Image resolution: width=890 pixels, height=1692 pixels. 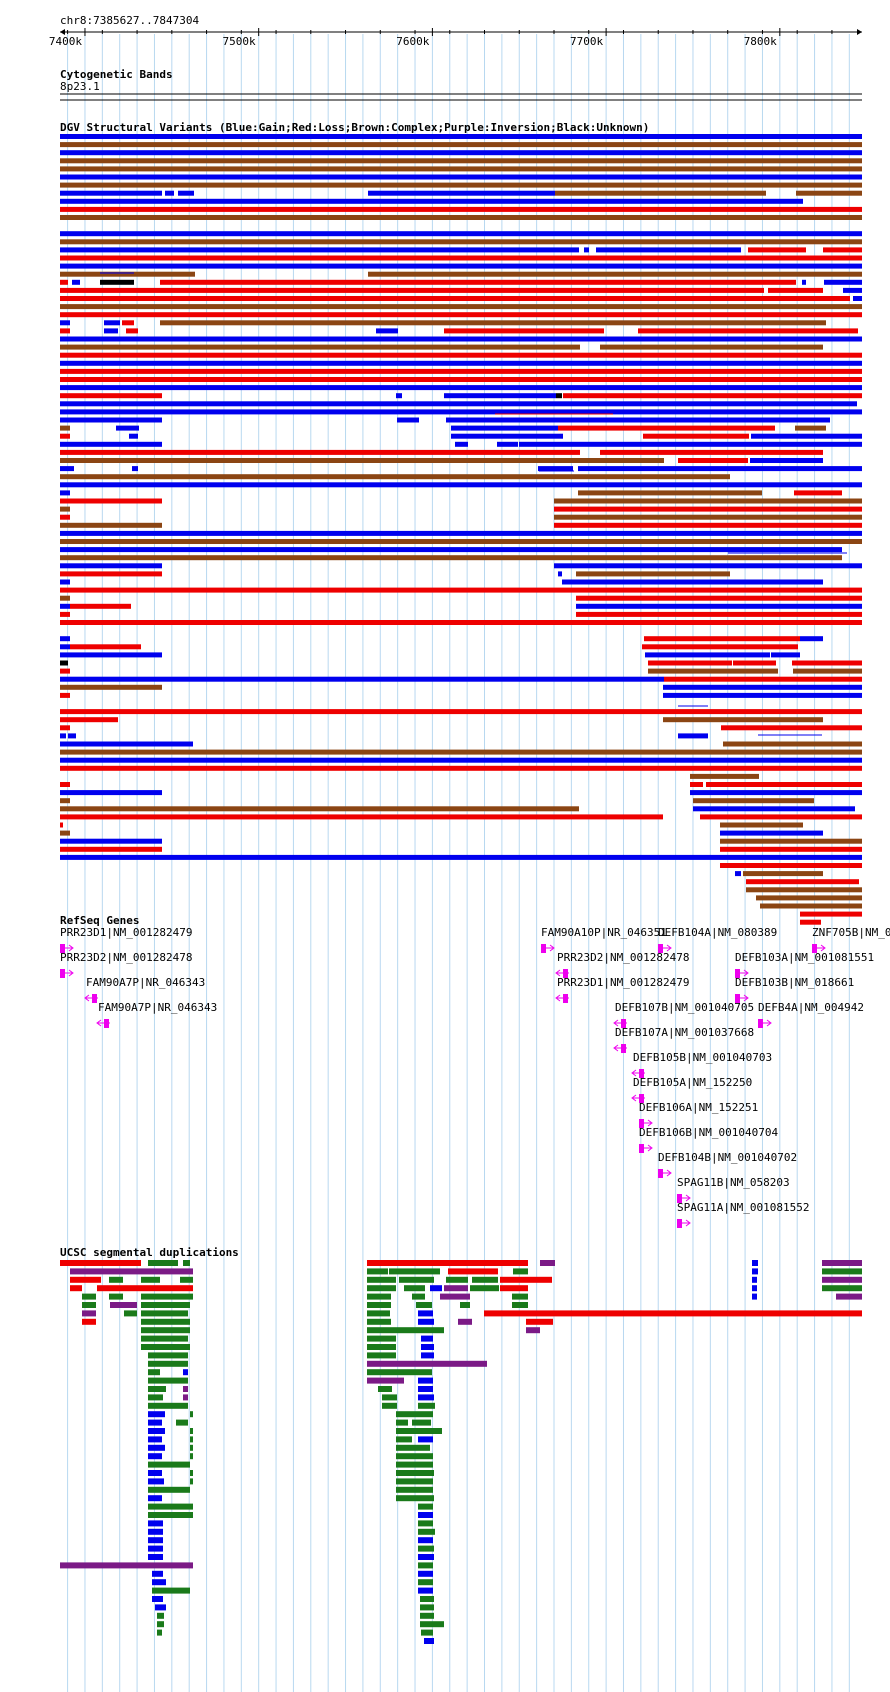 I want to click on gene-label: DEFB104A|NM_080389, so click(x=717, y=932).